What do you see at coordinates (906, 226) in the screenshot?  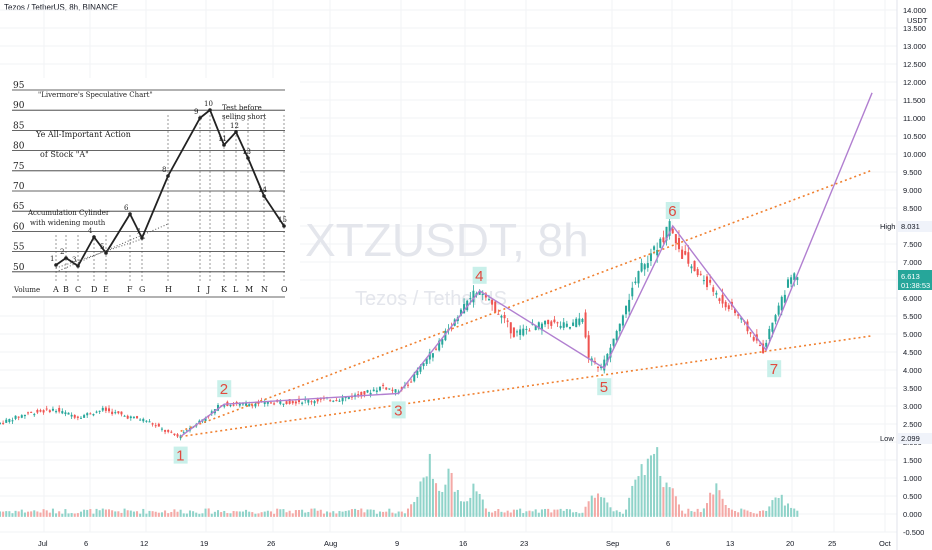 I see `high-badge: High 8.031` at bounding box center [906, 226].